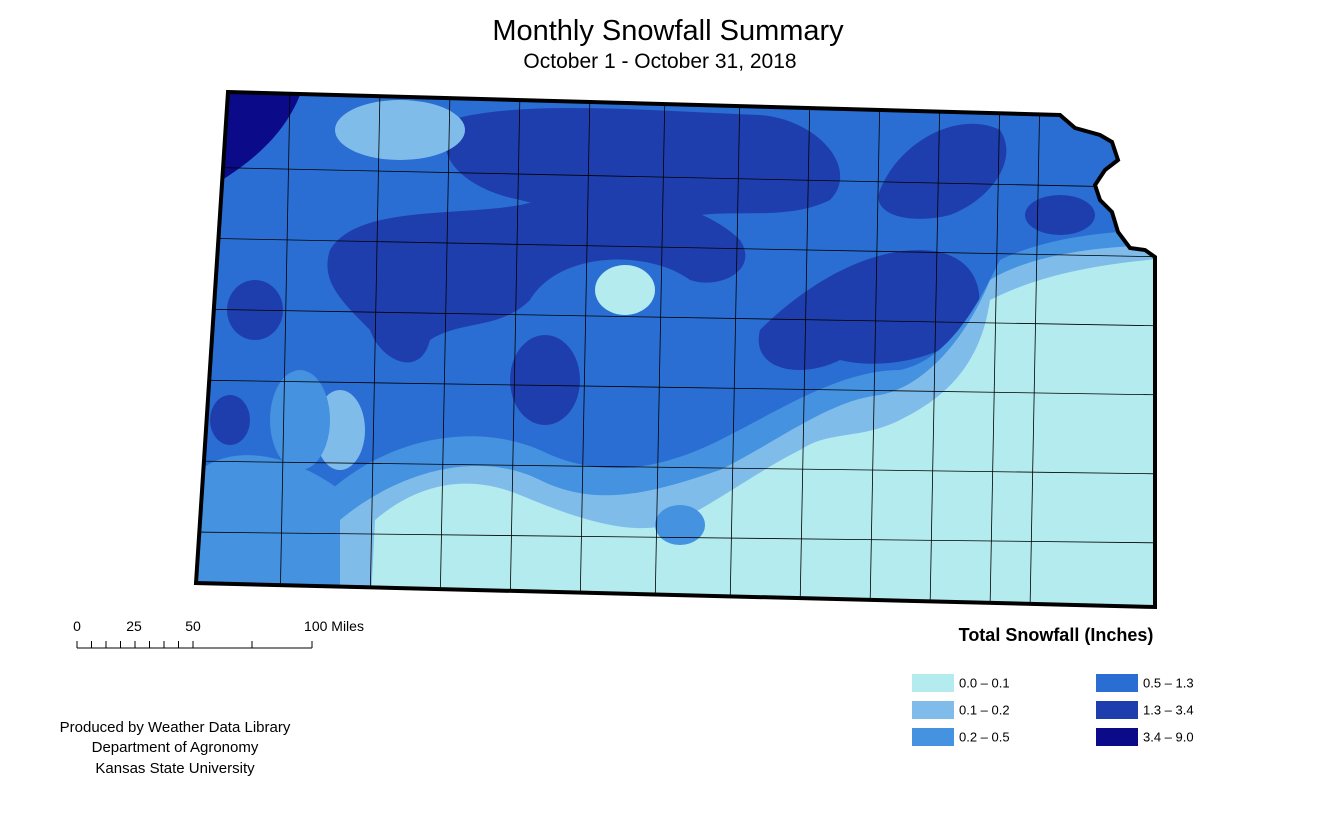 Image resolution: width=1344 pixels, height=816 pixels. I want to click on scale-label: 50, so click(193, 626).